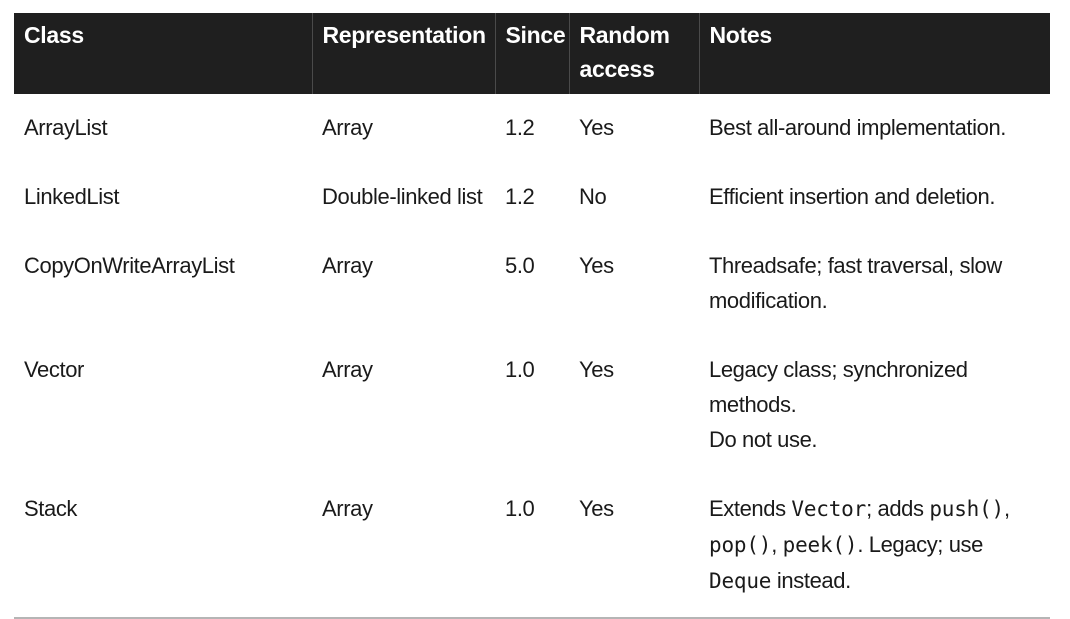 Image resolution: width=1070 pixels, height=619 pixels. What do you see at coordinates (163, 547) in the screenshot?
I see `cell-class: Stack` at bounding box center [163, 547].